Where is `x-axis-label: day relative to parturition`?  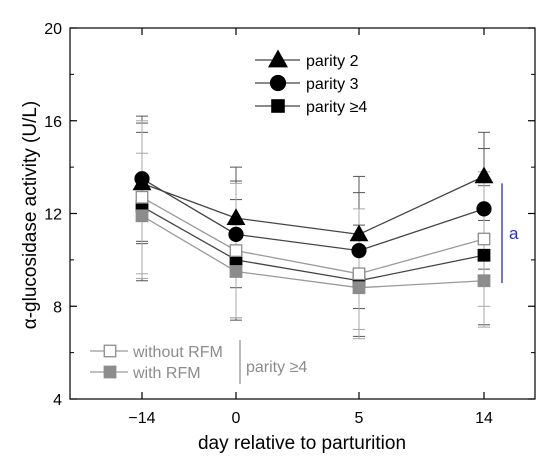 x-axis-label: day relative to parturition is located at coordinates (302, 443).